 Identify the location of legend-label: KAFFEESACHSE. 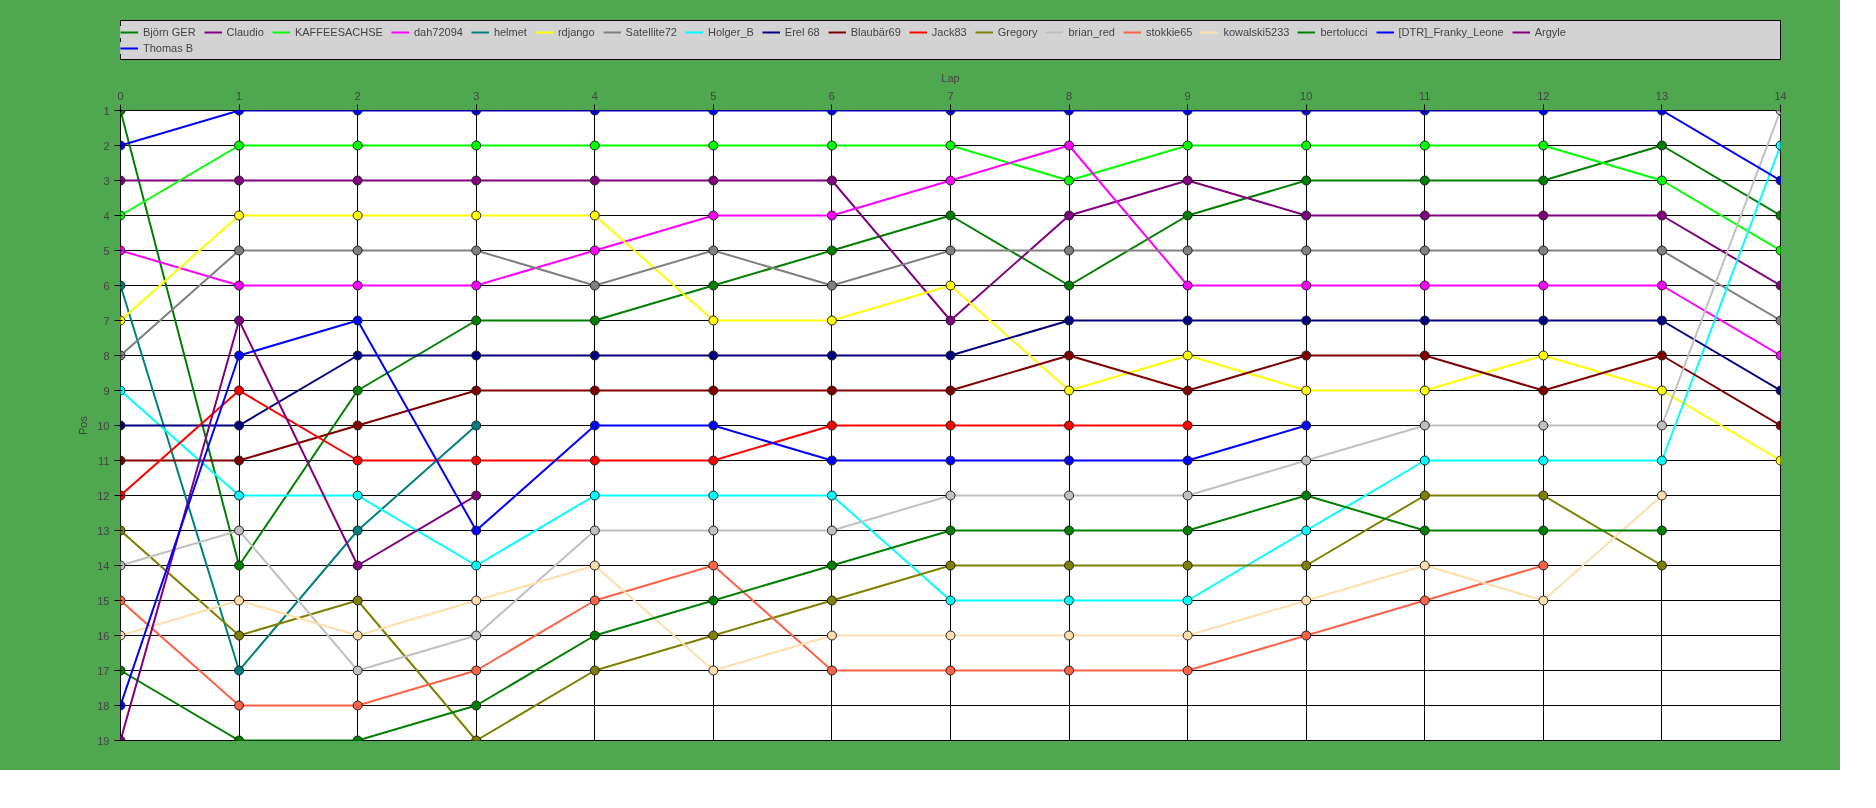
(338, 32).